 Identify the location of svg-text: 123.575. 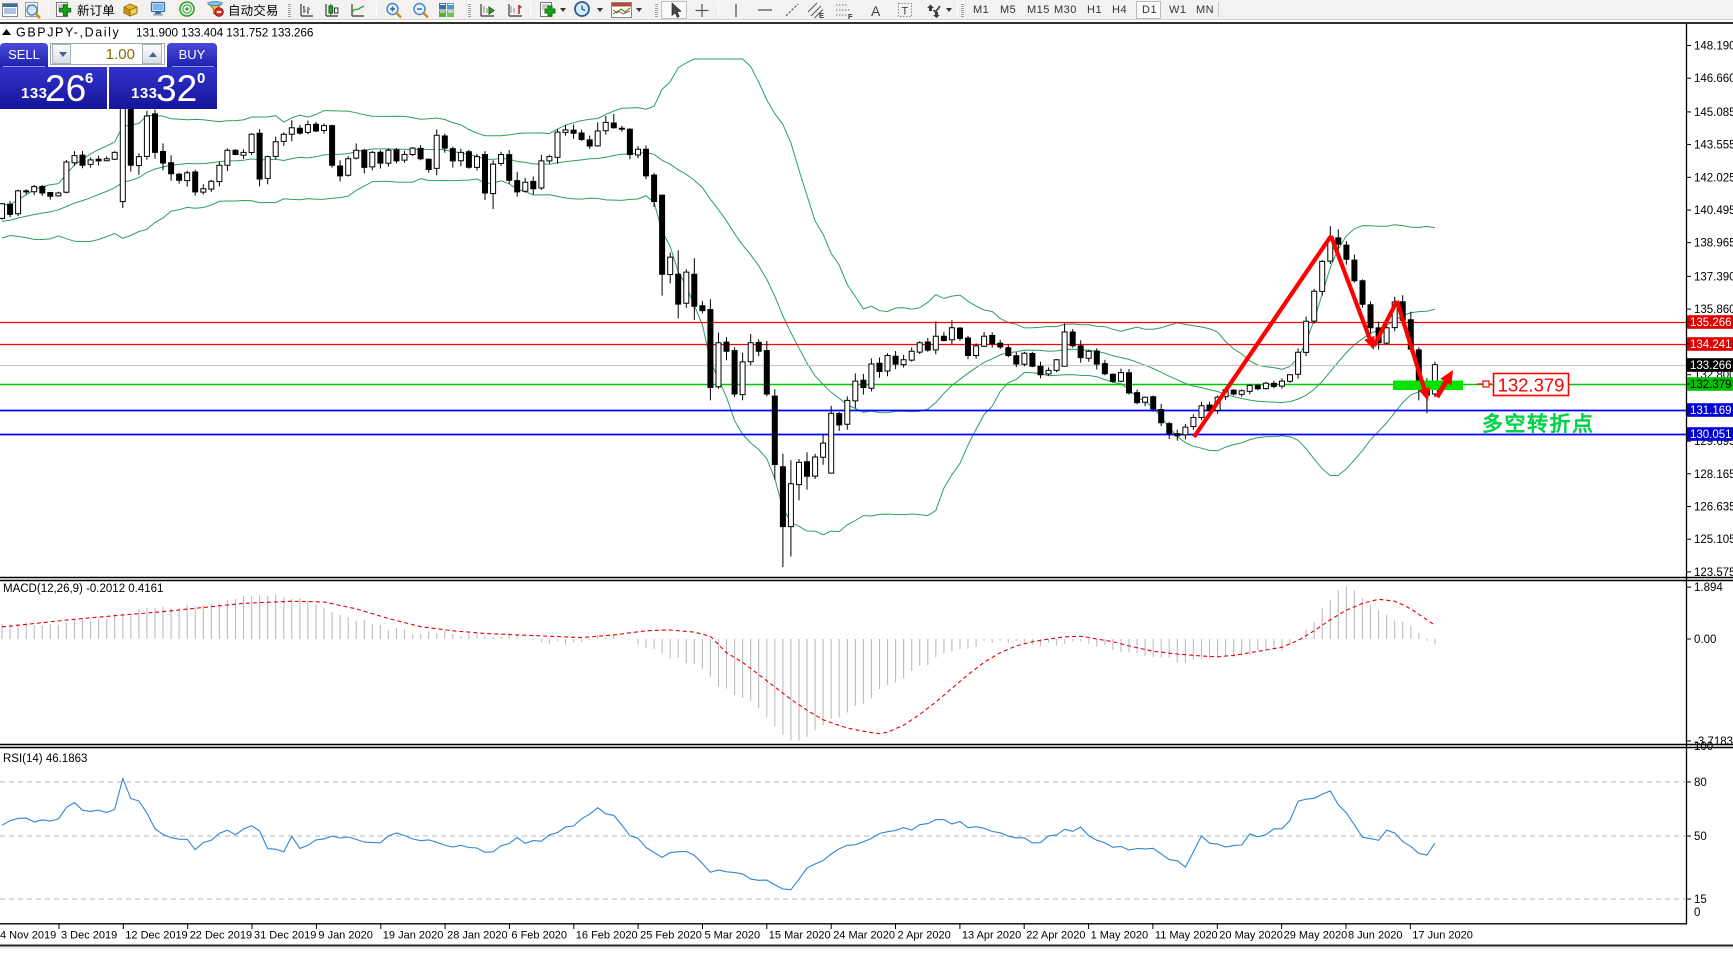
(1713, 573).